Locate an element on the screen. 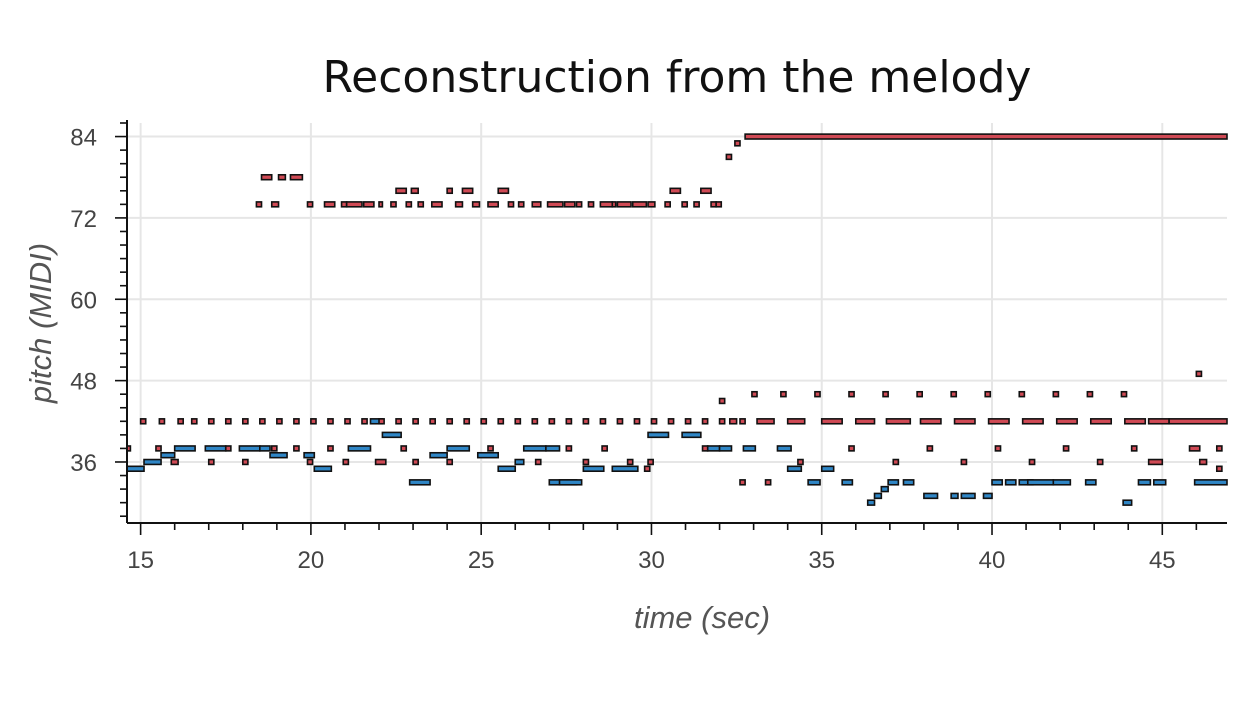 Image resolution: width=1250 pixels, height=703 pixels. y-tick-label: 72 is located at coordinates (83, 219).